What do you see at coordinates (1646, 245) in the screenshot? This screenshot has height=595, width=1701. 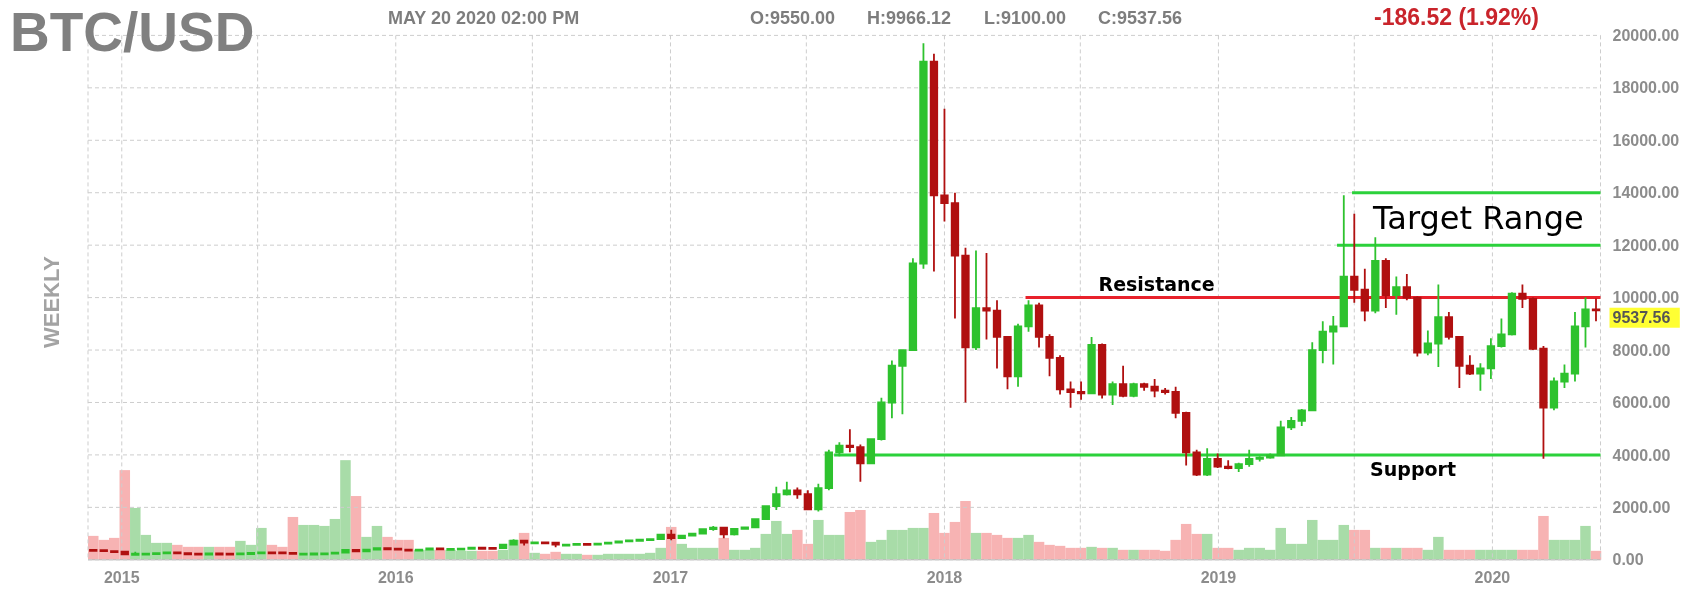 I see `y-tick-label: 12000.00` at bounding box center [1646, 245].